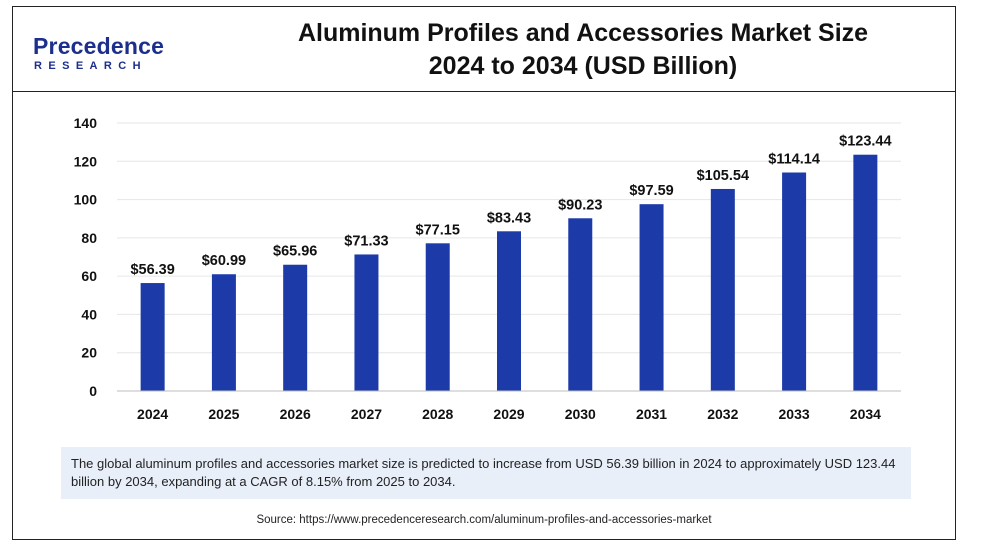  I want to click on bar-2029, so click(509, 311).